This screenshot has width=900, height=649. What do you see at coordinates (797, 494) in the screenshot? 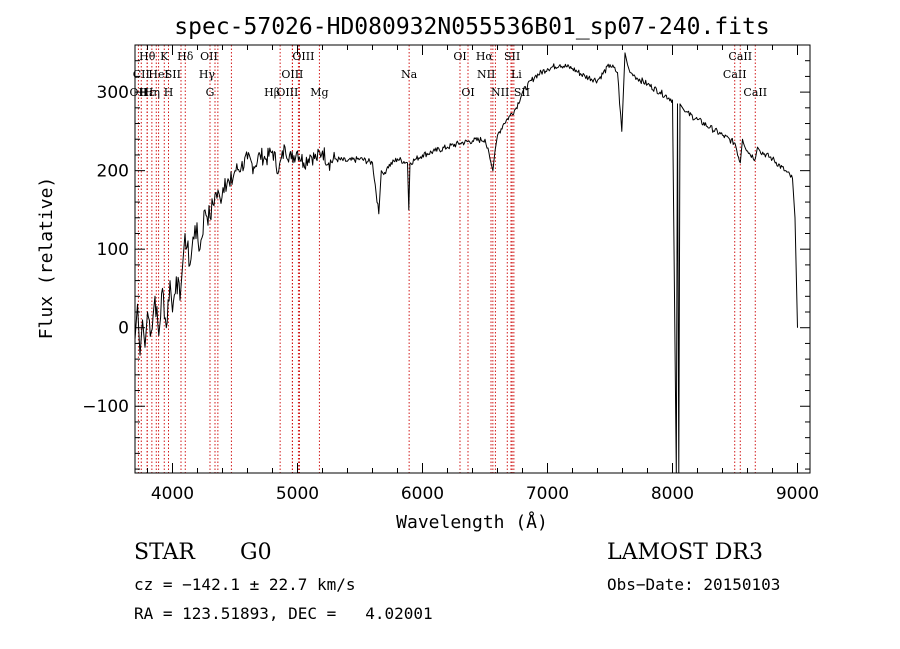
I see `x-tick-label: 9000` at bounding box center [797, 494].